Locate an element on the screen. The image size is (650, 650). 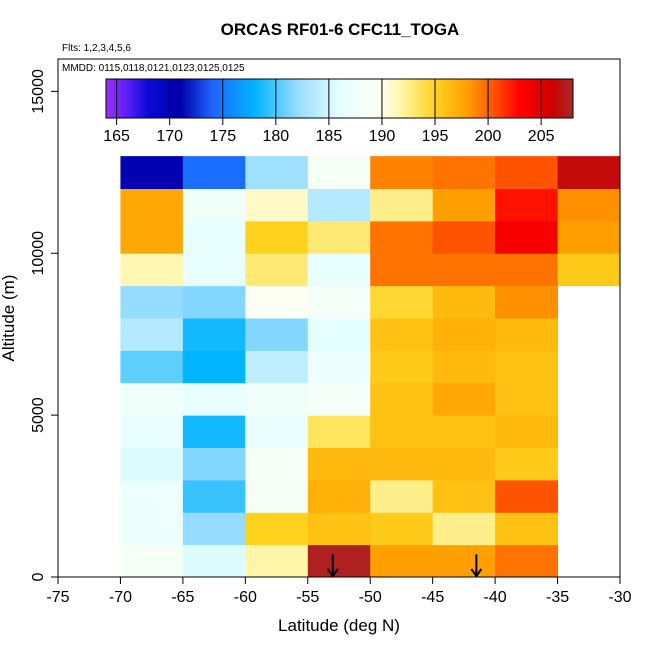
colorbar: 165 170 175 180 185 190 195 200 205 is located at coordinates (338, 111).